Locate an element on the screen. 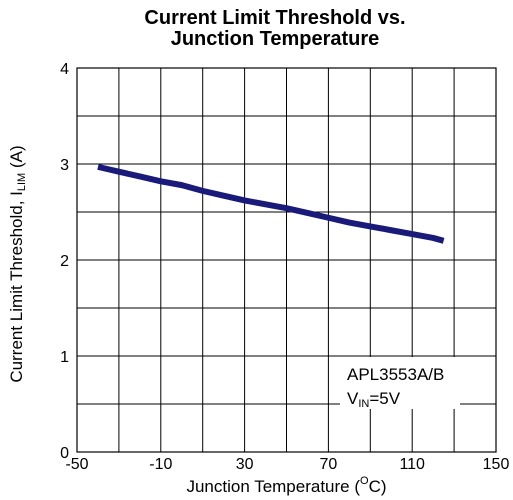  x-tick-label: 150 is located at coordinates (496, 464).